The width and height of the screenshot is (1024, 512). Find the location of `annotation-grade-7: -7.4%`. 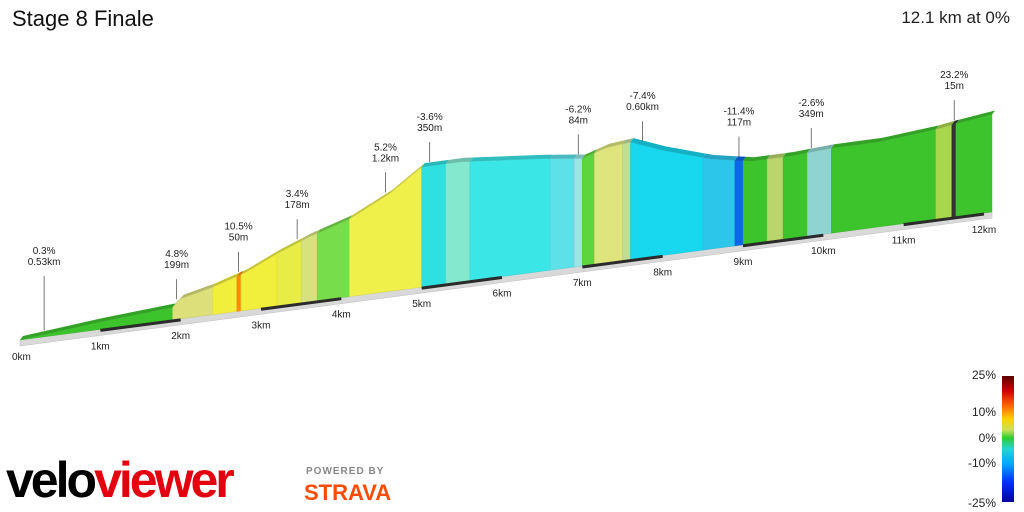

annotation-grade-7: -7.4% is located at coordinates (642, 96).